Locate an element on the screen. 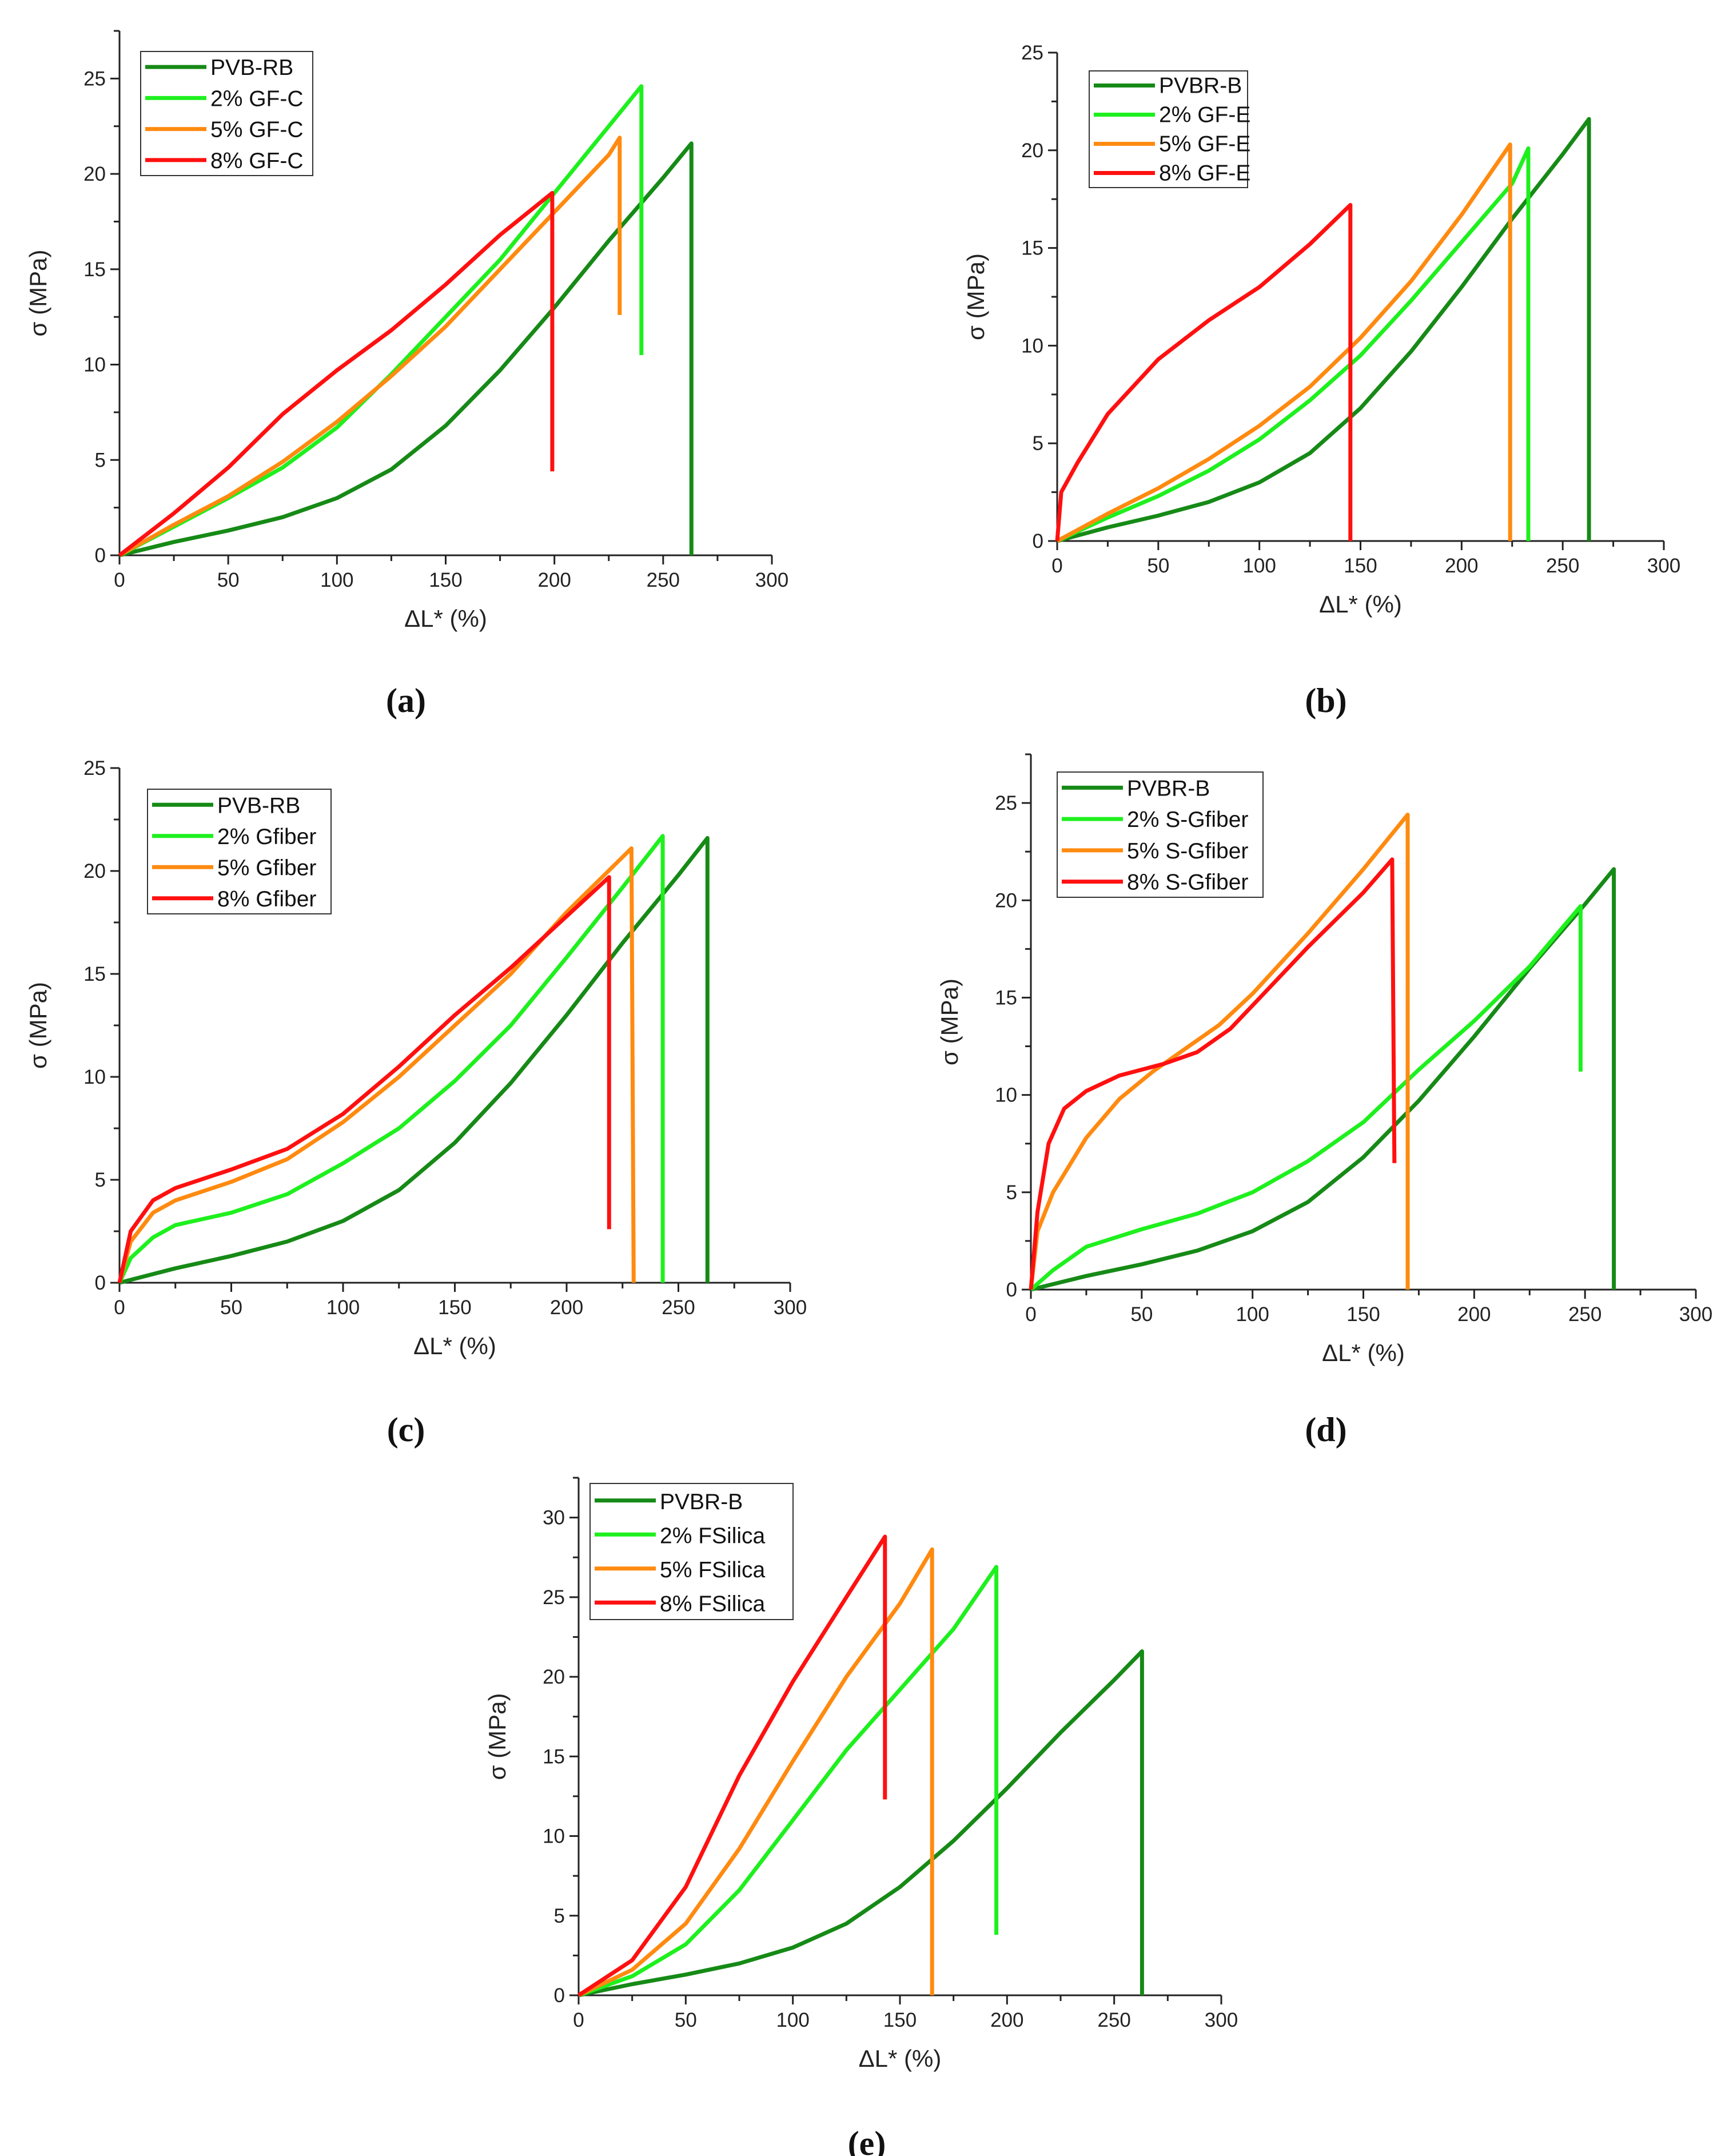 Image resolution: width=1725 pixels, height=2156 pixels. legend-label: 8% GF-E is located at coordinates (1204, 173).